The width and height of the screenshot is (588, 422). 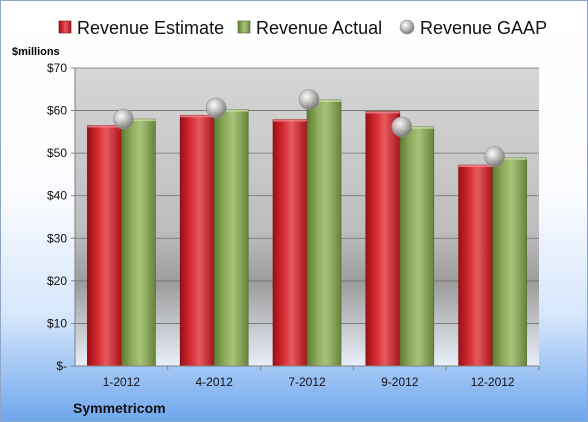 I want to click on x-tick-label: 7-2012, so click(x=307, y=382).